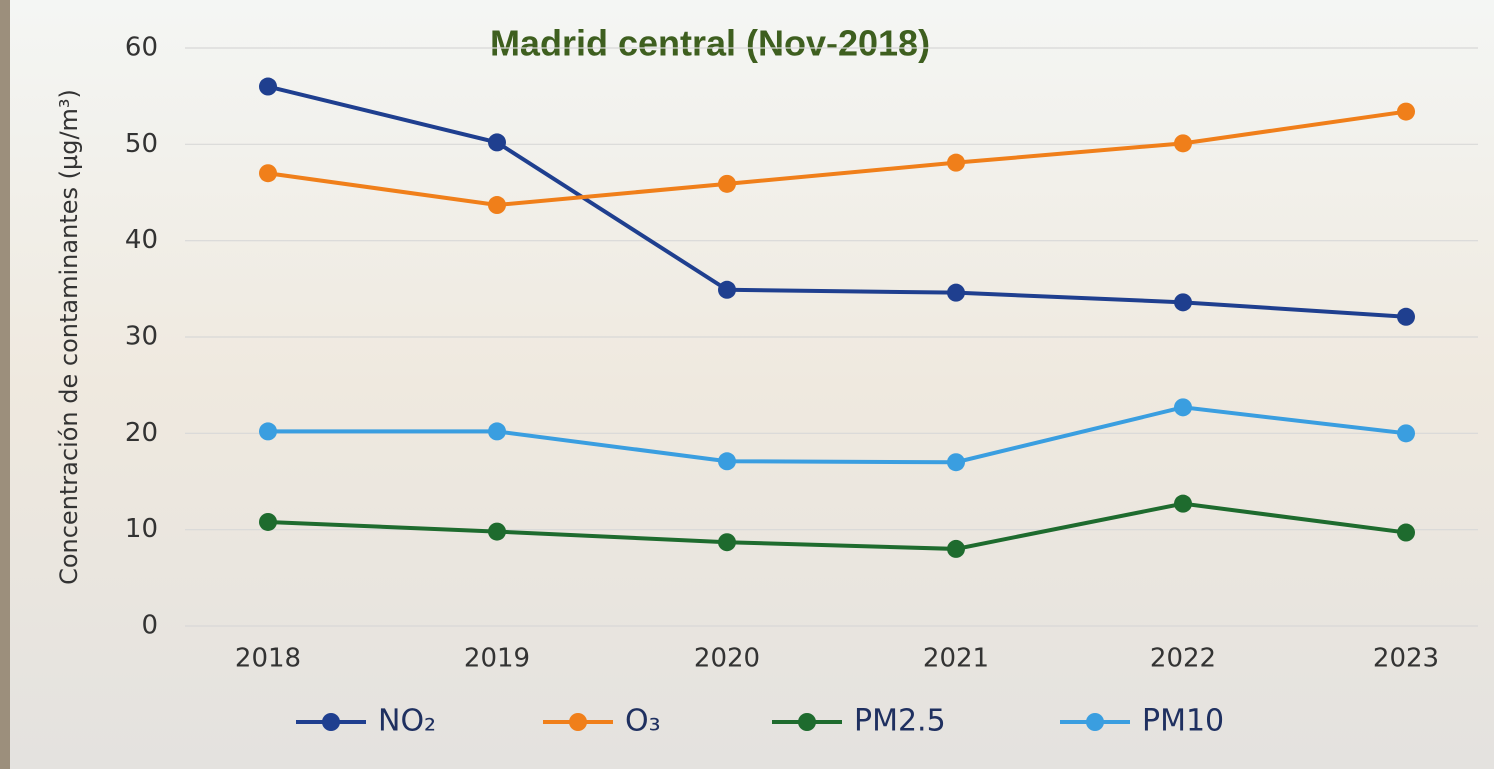 The image size is (1494, 769). I want to click on legend-label: PM2.5, so click(900, 721).